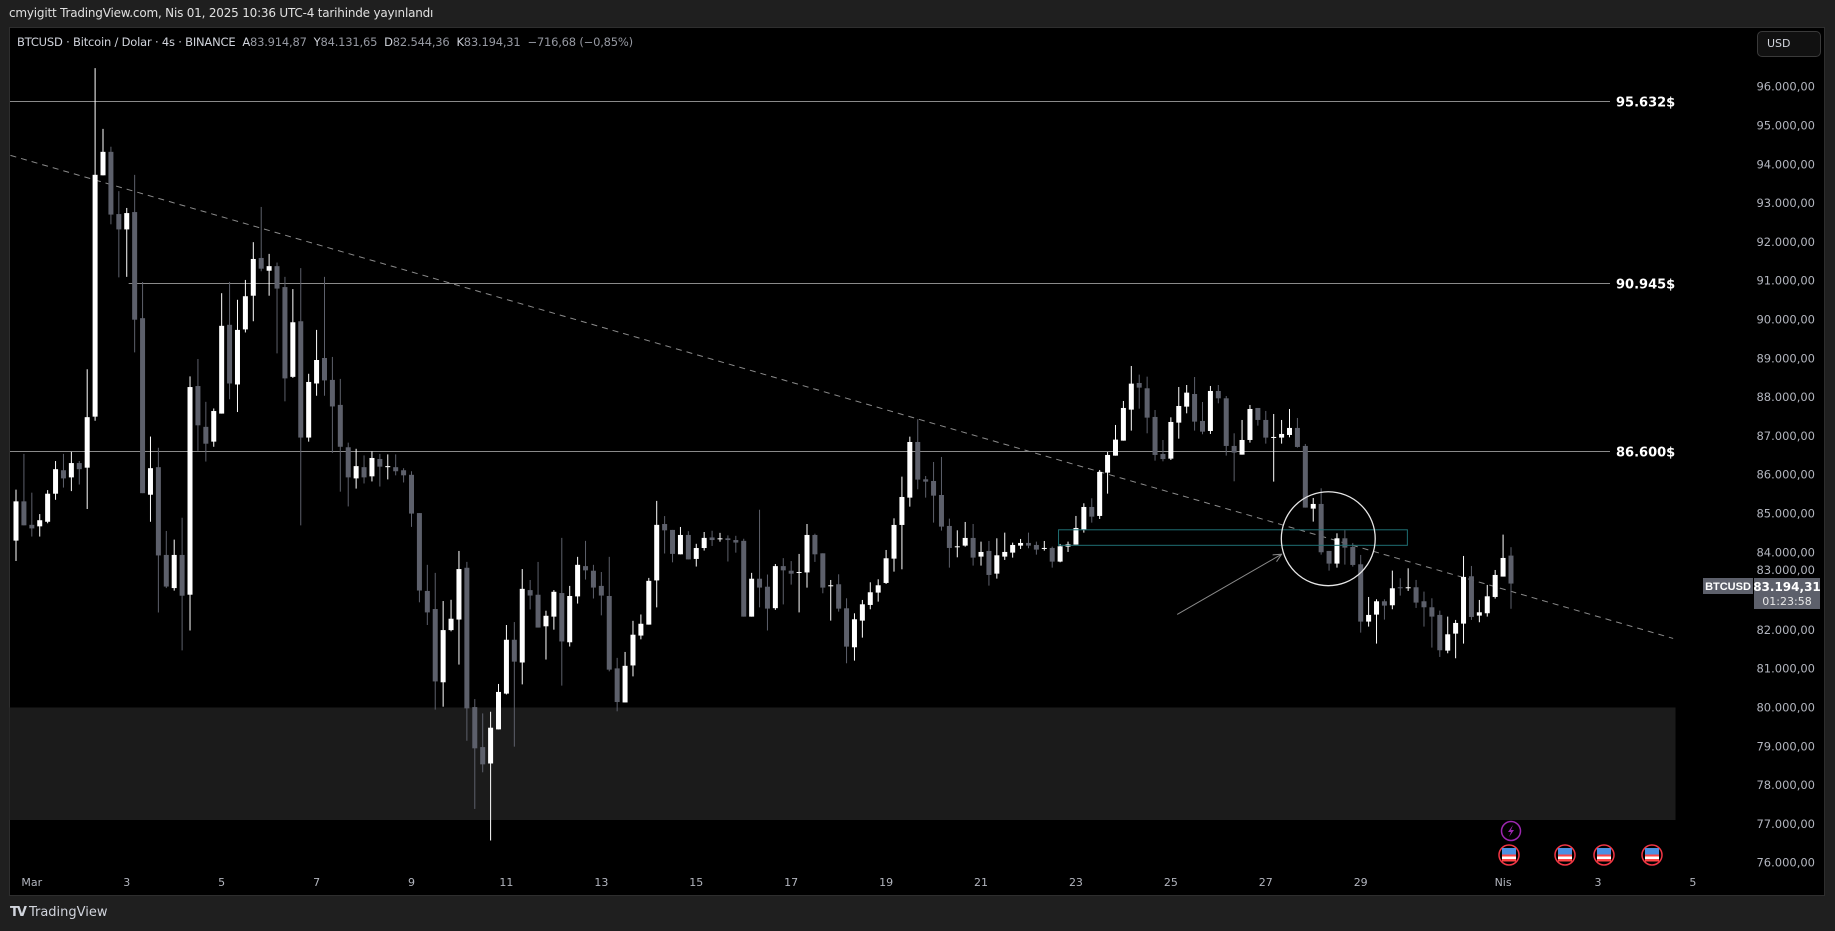  I want to click on price-tick-label: 80.000,00, so click(1785, 708).